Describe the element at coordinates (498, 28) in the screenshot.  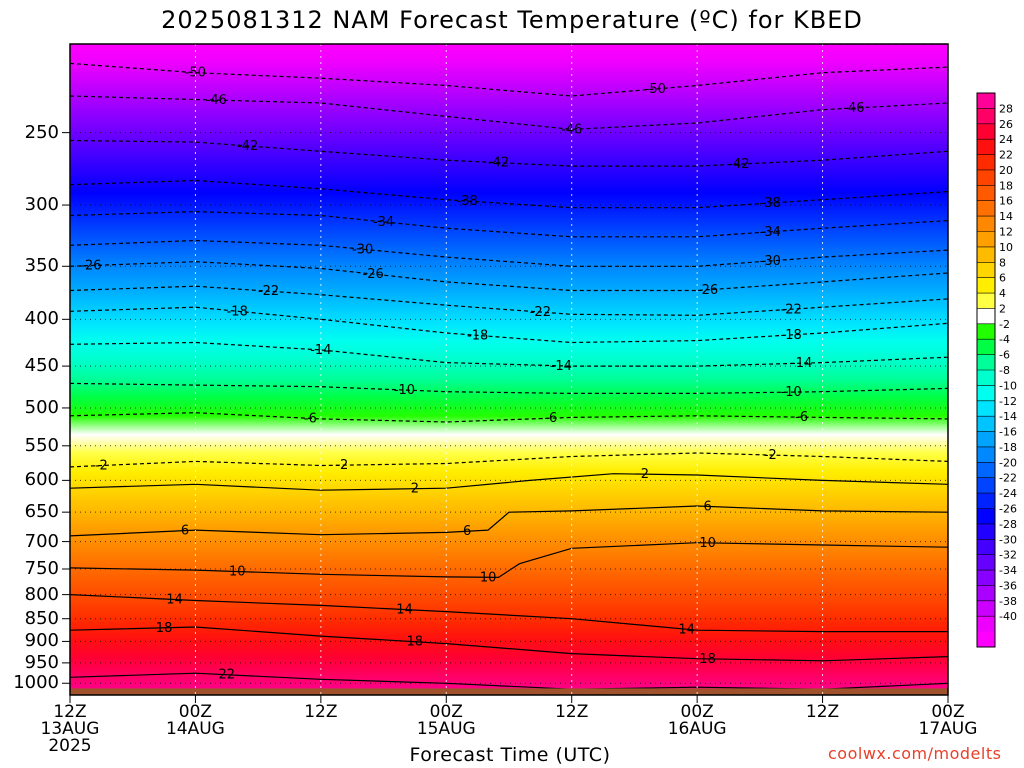
I see `isotherm-label: -54` at that location.